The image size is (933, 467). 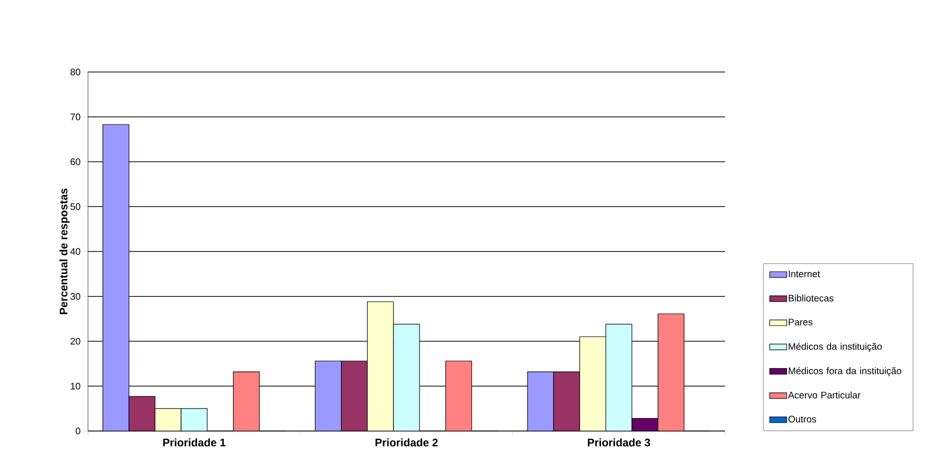 I want to click on legend-label: Médicos fora da instituição, so click(x=845, y=371).